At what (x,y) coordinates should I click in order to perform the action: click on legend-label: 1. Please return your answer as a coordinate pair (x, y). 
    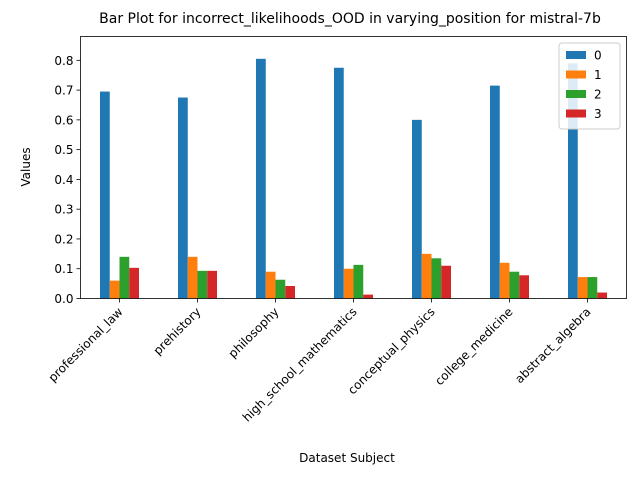
    Looking at the image, I should click on (598, 75).